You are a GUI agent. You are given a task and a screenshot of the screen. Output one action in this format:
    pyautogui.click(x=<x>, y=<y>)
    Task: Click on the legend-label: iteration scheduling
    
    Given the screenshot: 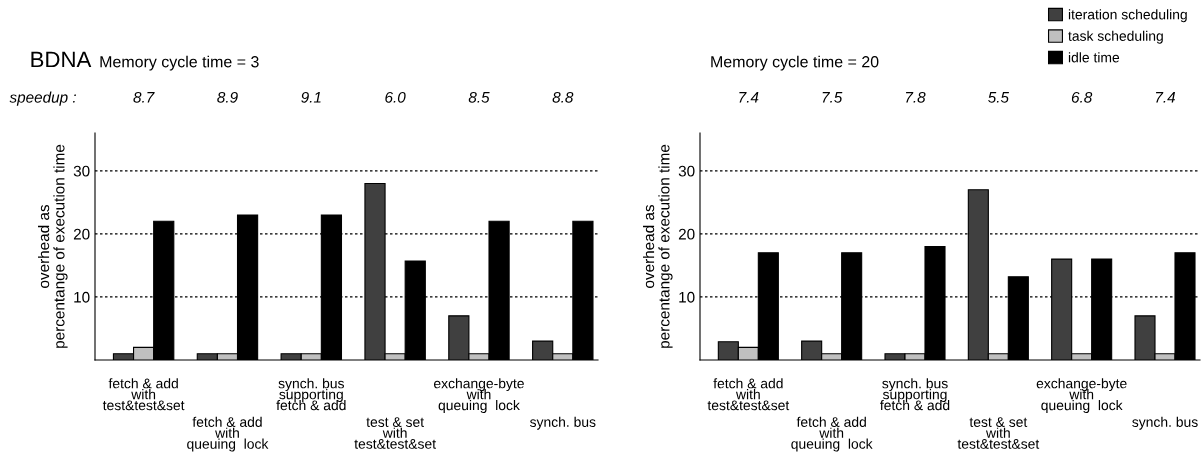 What is the action you would take?
    pyautogui.click(x=1127, y=16)
    